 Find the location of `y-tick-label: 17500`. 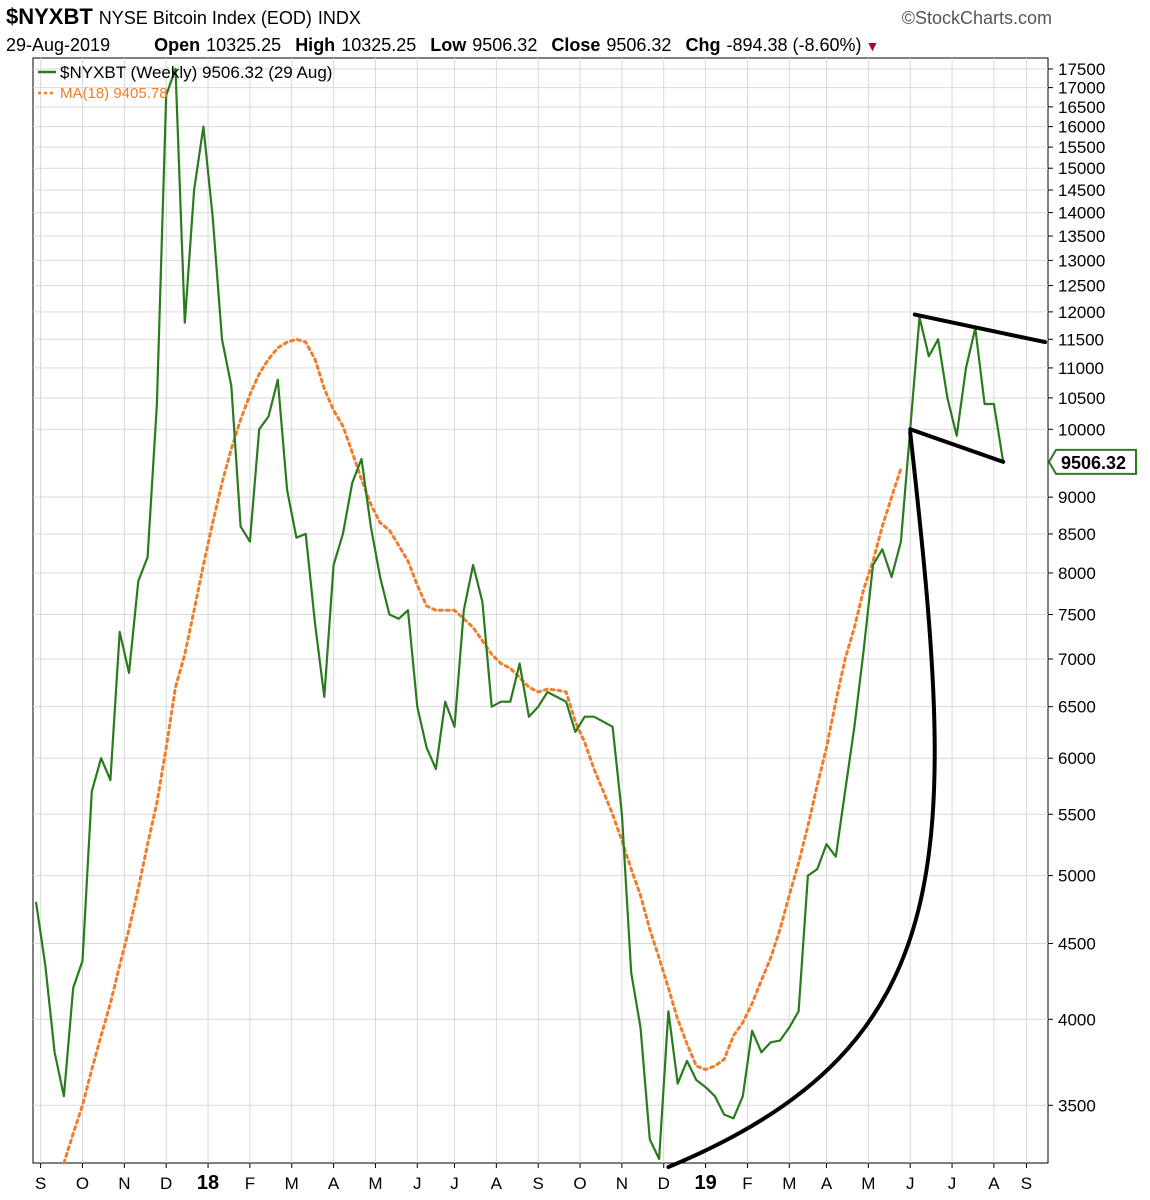

y-tick-label: 17500 is located at coordinates (1081, 69).